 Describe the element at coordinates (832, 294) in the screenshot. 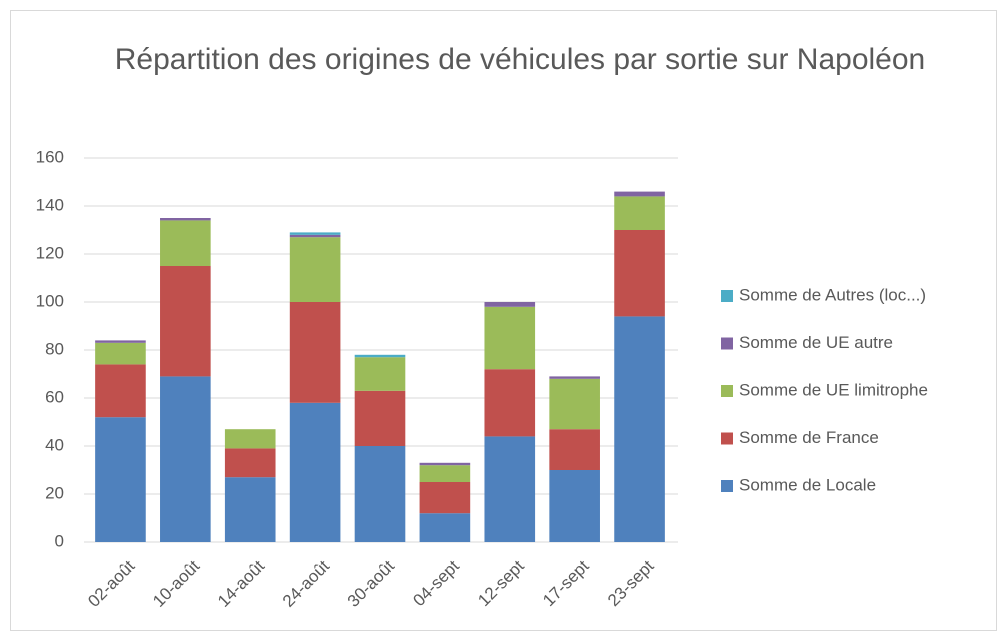

I see `legend-label: Somme de Autres (loc...)` at that location.